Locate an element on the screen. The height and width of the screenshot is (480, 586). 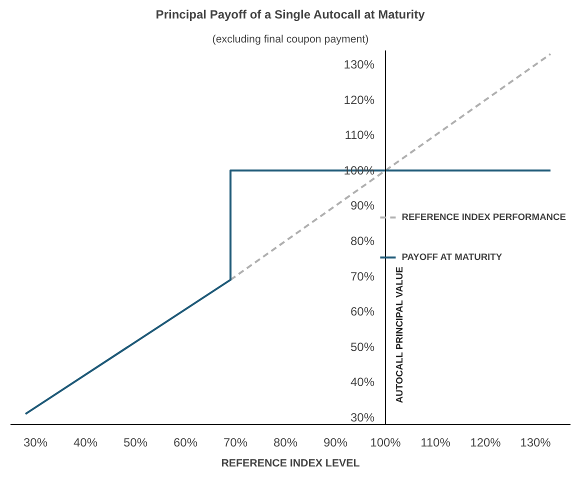
y-tick-label: 110% is located at coordinates (359, 135).